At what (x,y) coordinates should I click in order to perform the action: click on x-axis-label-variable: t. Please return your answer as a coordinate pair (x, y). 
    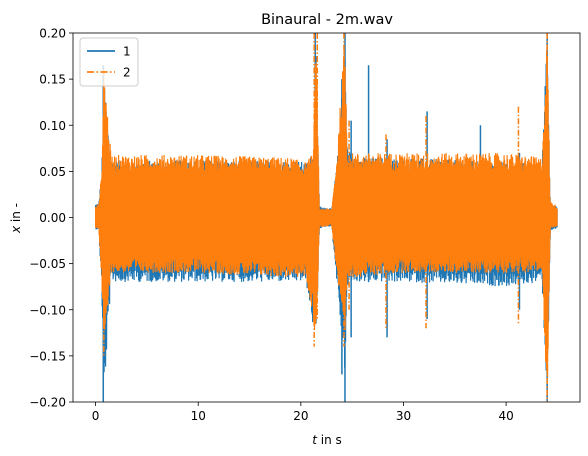
    Looking at the image, I should click on (315, 440).